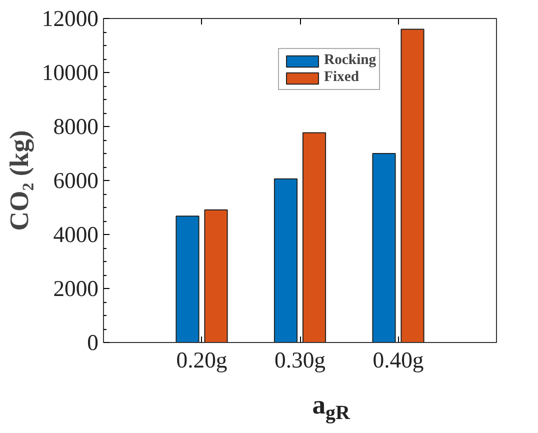 Image resolution: width=538 pixels, height=433 pixels. What do you see at coordinates (70, 72) in the screenshot?
I see `y-tick-label: 10000` at bounding box center [70, 72].